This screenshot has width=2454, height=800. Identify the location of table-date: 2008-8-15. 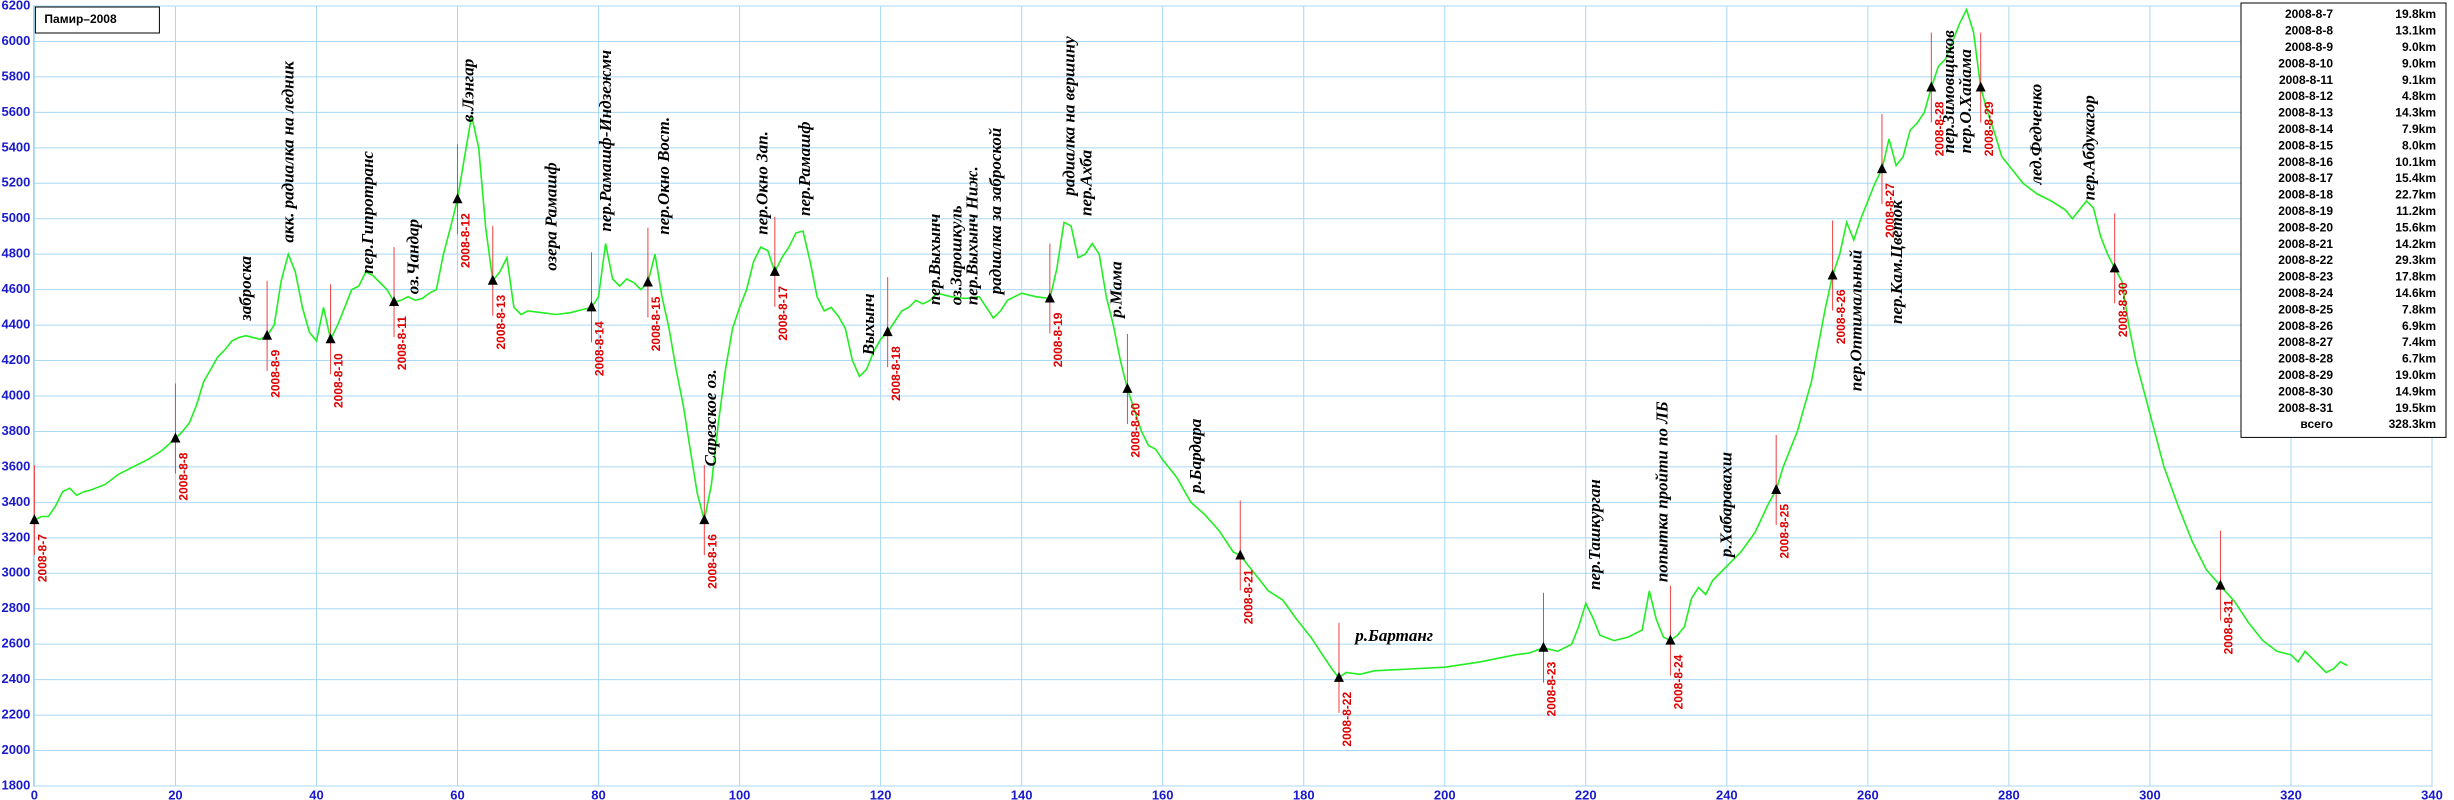
(2305, 145).